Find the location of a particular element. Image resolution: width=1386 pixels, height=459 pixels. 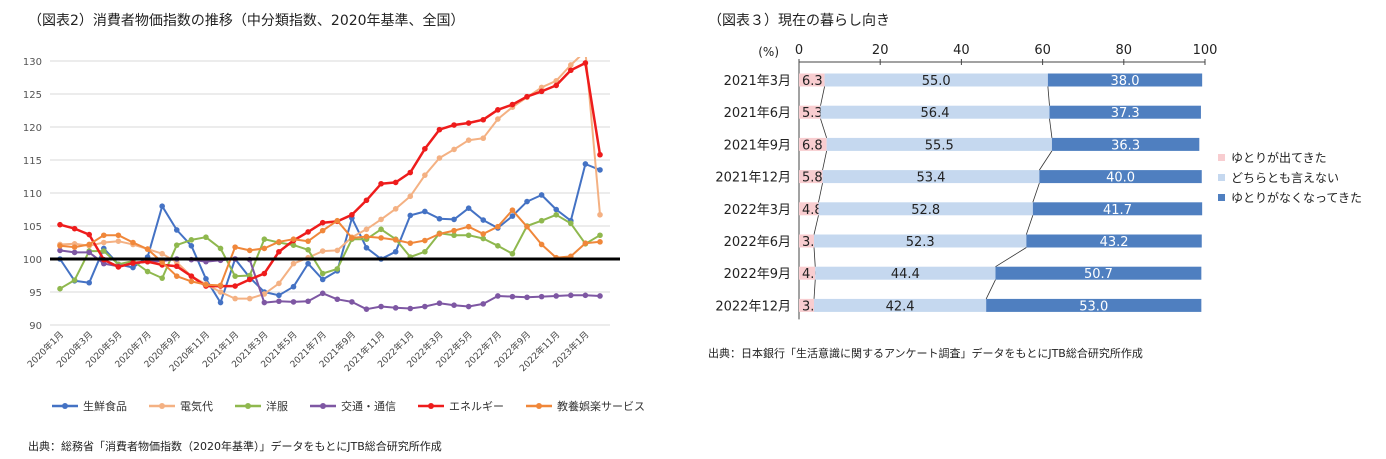

data-label: 5.3 is located at coordinates (812, 113).